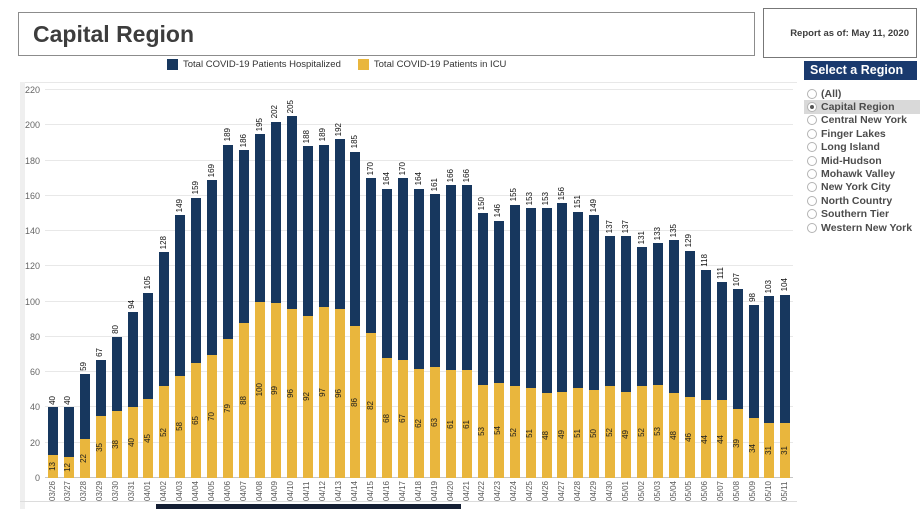 The width and height of the screenshot is (920, 509). I want to click on hospitalized-bar: 94 40, so click(132, 389).